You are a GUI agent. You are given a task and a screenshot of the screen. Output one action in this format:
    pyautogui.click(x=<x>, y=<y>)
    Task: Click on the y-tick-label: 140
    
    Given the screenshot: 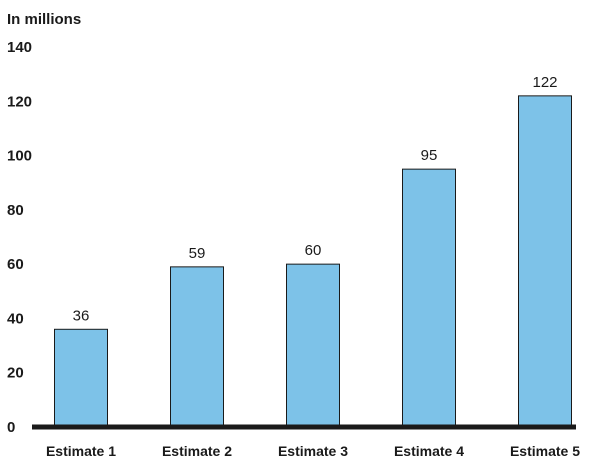 What is the action you would take?
    pyautogui.click(x=19, y=47)
    